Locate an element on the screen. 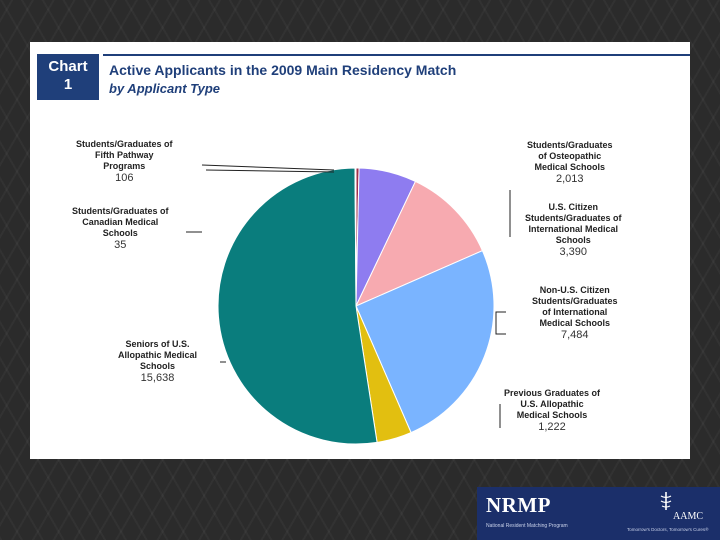 This screenshot has width=720, height=540. callout-value: 35 is located at coordinates (120, 245).